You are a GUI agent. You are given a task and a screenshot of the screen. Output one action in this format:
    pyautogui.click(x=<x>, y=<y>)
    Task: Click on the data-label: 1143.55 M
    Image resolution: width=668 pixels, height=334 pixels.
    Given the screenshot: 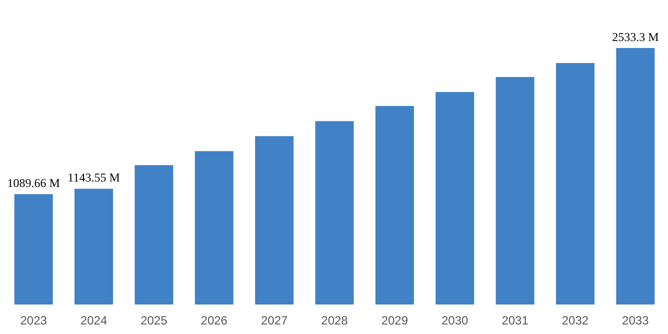 What is the action you would take?
    pyautogui.click(x=94, y=177)
    